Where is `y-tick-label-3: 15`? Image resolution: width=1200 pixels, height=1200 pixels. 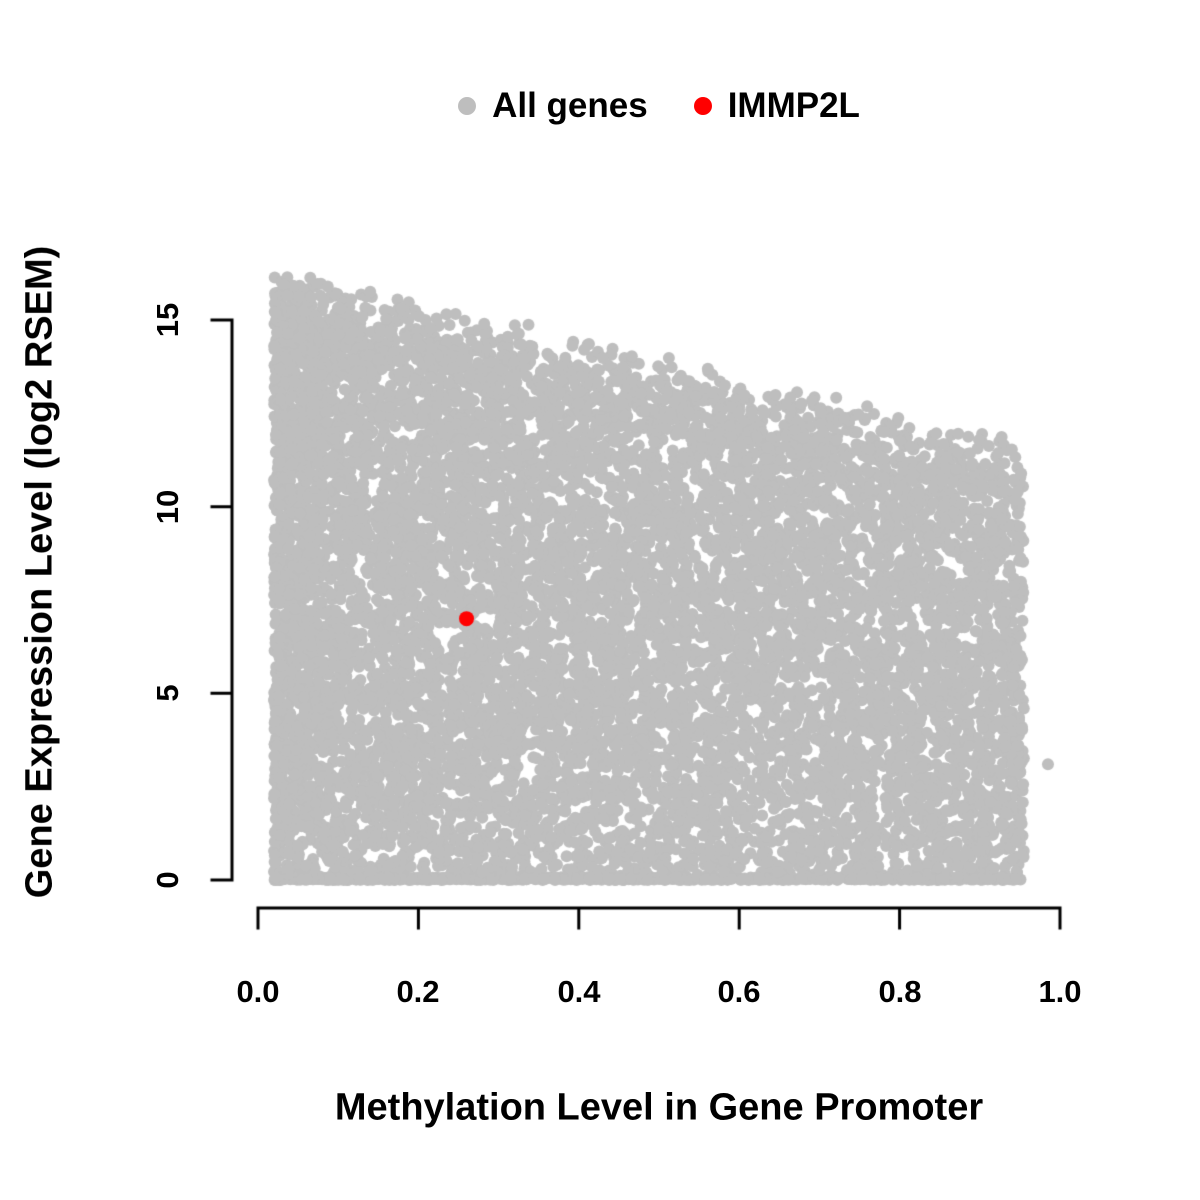
y-tick-label-3: 15 is located at coordinates (167, 320).